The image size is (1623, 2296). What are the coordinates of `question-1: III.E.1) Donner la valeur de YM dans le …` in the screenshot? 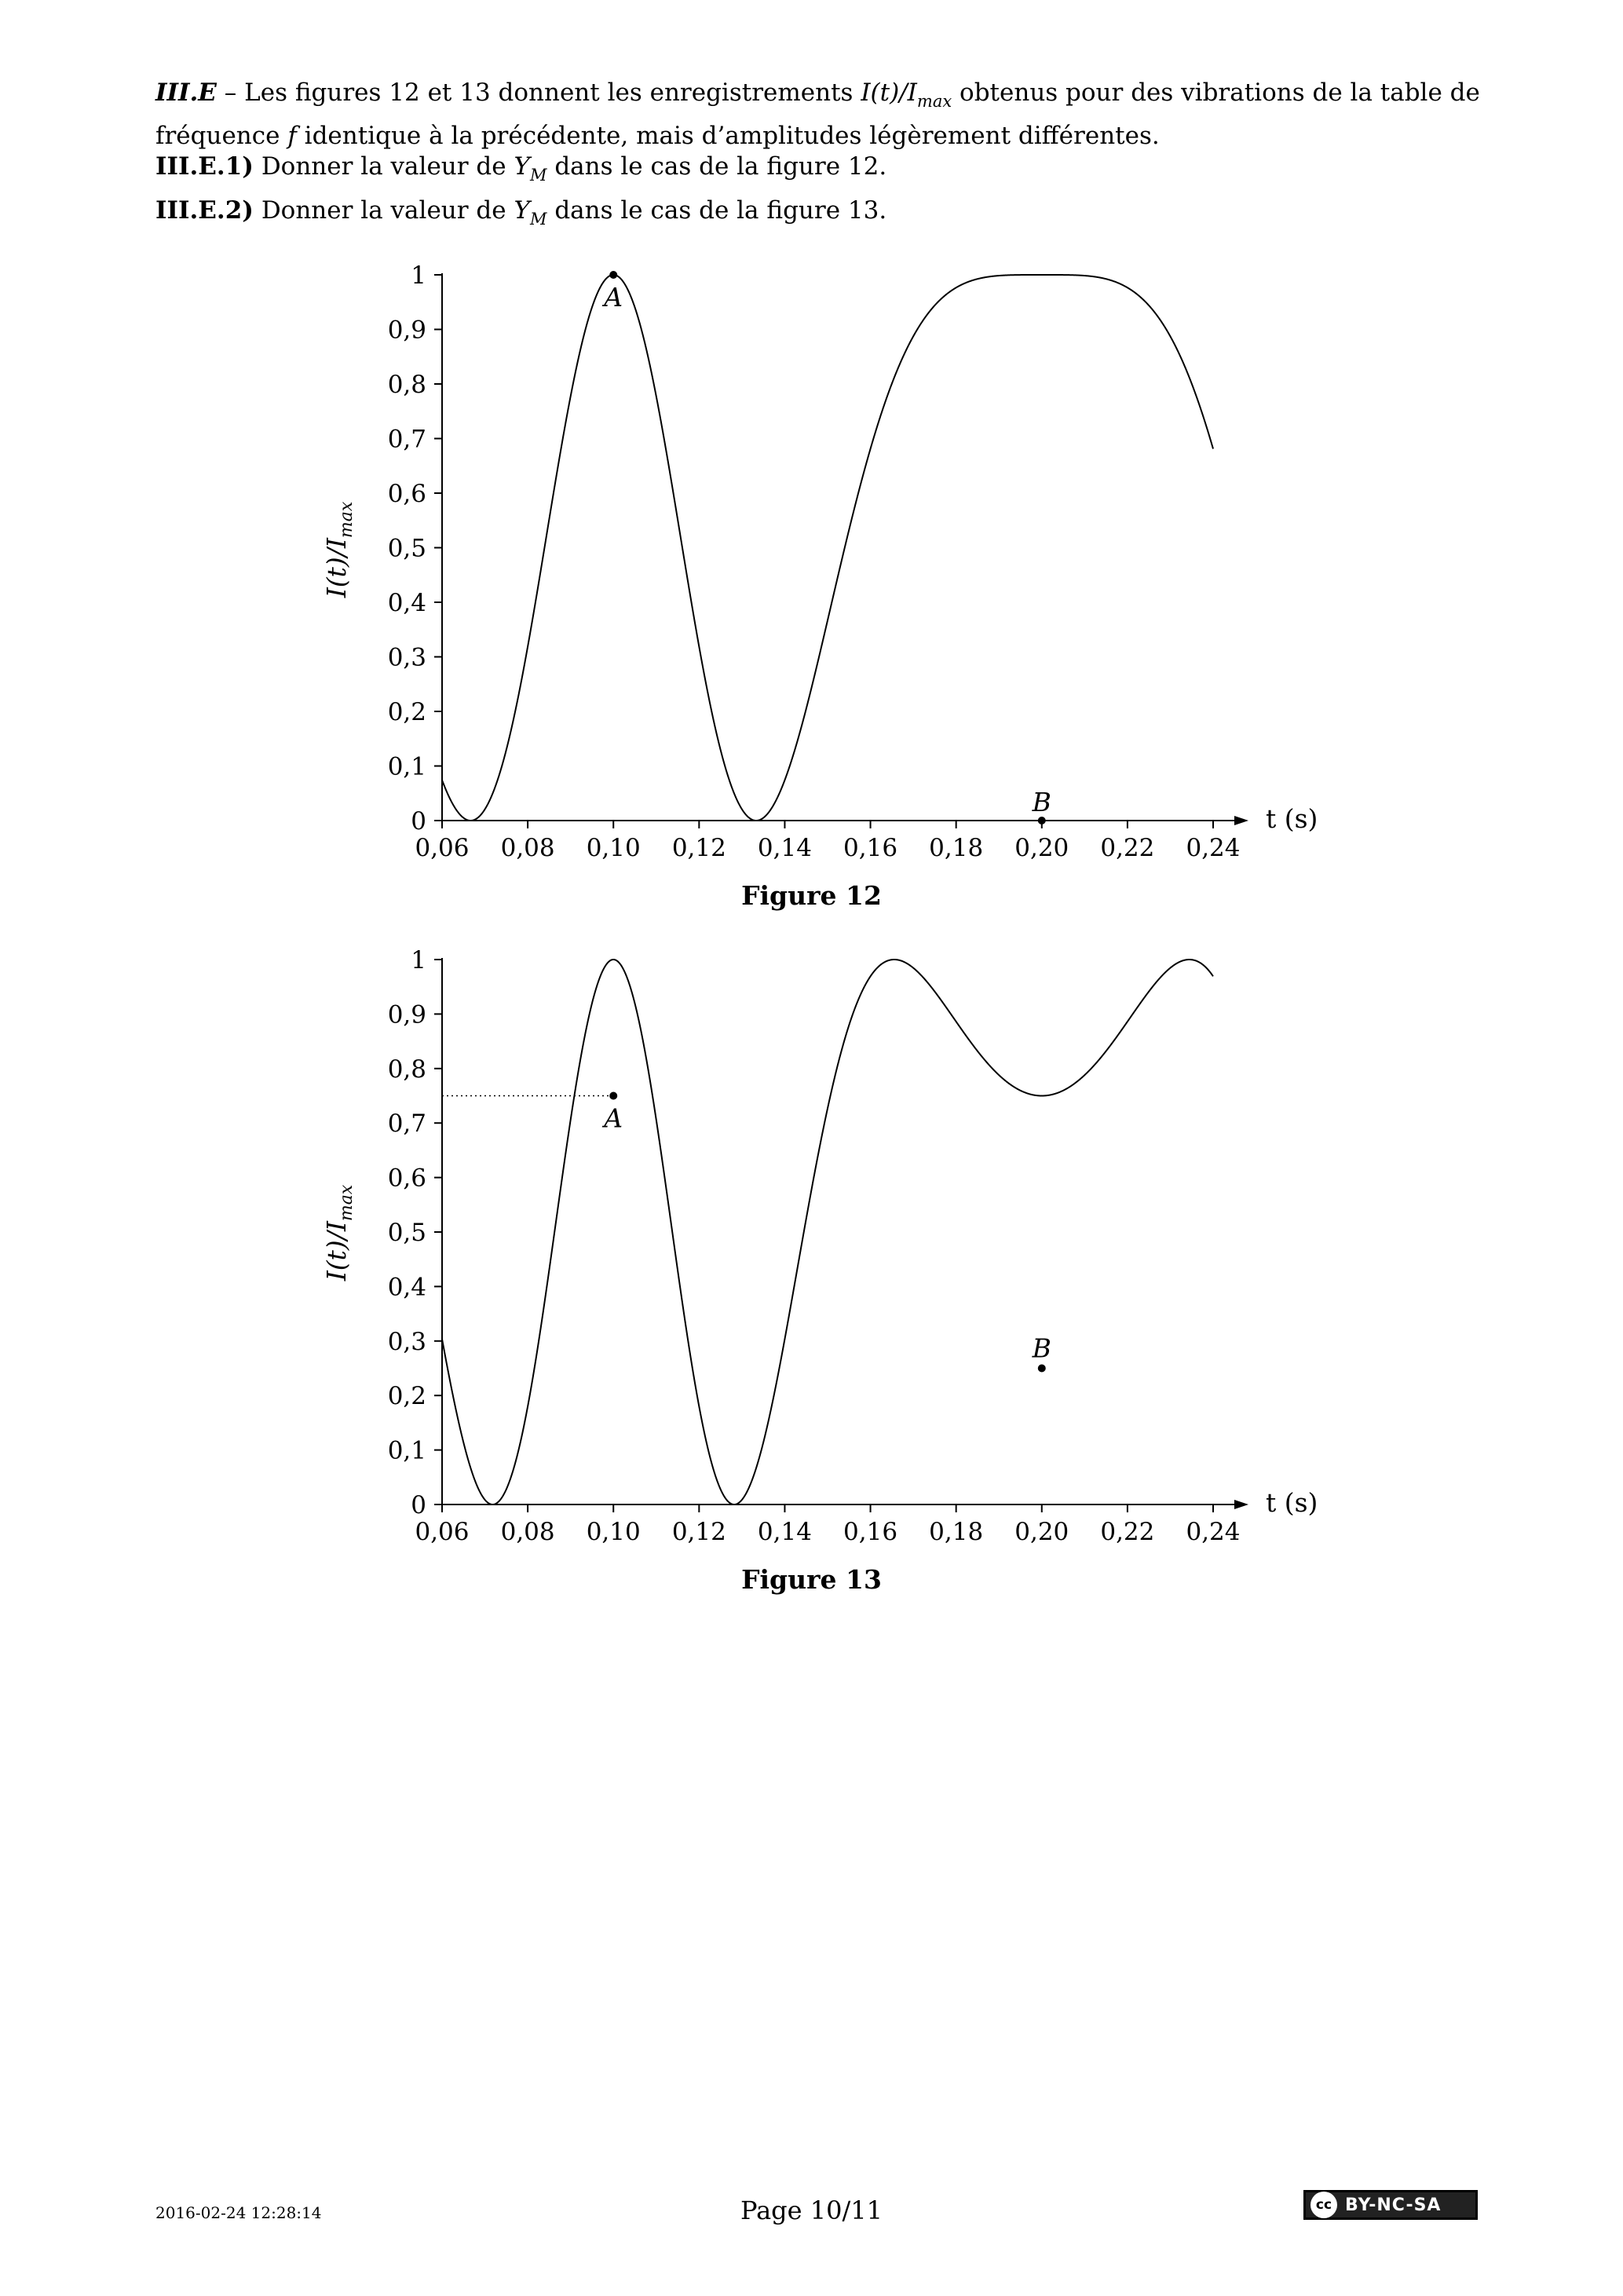 It's located at (521, 169).